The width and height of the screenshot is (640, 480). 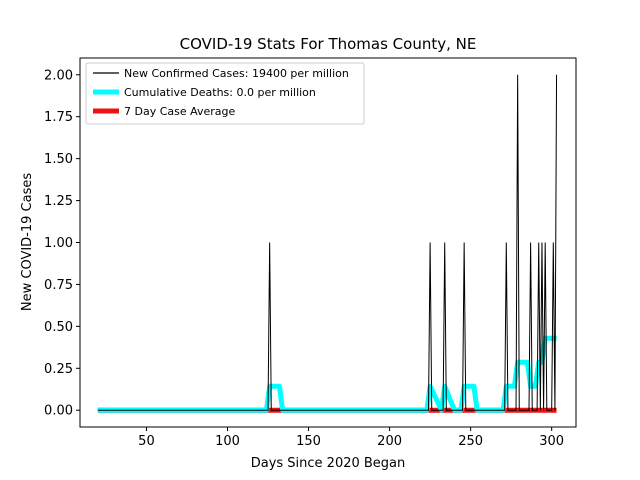 I want to click on x-tick-label: 200, so click(x=389, y=441).